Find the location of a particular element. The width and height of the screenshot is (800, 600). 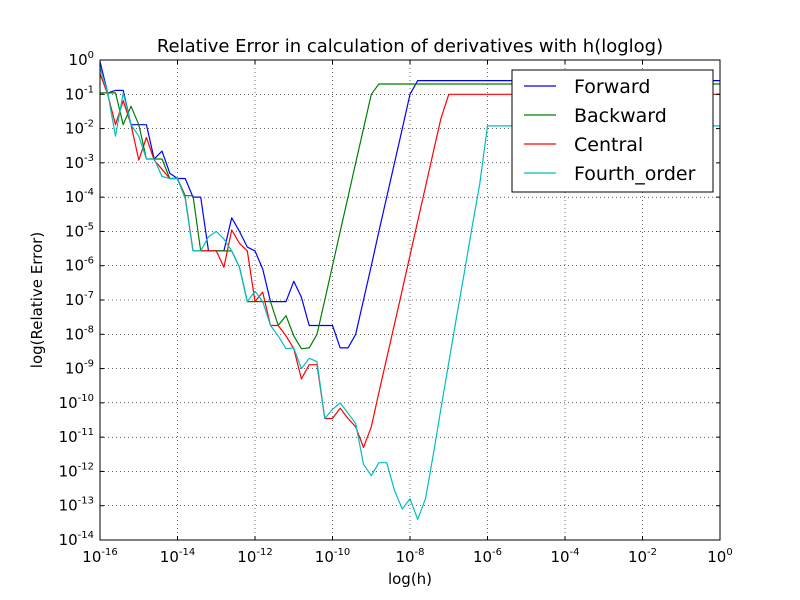

x-tick-exponent: -4 is located at coordinates (575, 552).